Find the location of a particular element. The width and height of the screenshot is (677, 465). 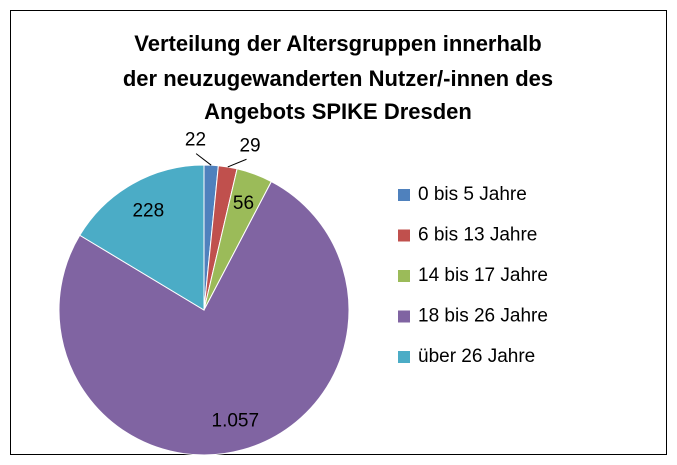

chart-title: Angebots SPIKE Dresden is located at coordinates (338, 111).